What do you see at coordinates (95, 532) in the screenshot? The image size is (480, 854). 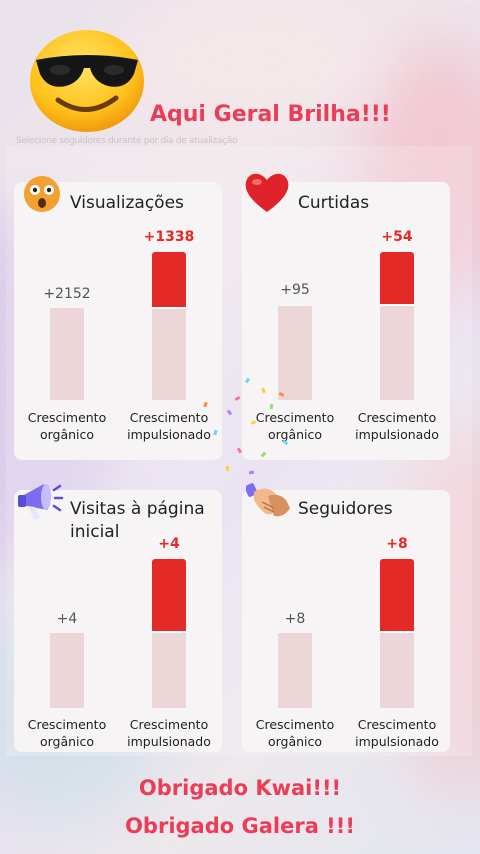 I see `card-title-line2: inicial` at bounding box center [95, 532].